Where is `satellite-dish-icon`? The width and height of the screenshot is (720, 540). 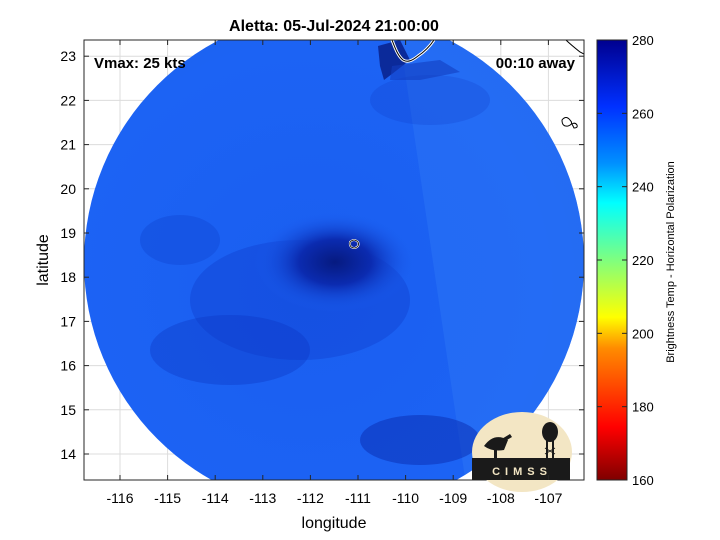
satellite-dish-icon is located at coordinates (498, 447).